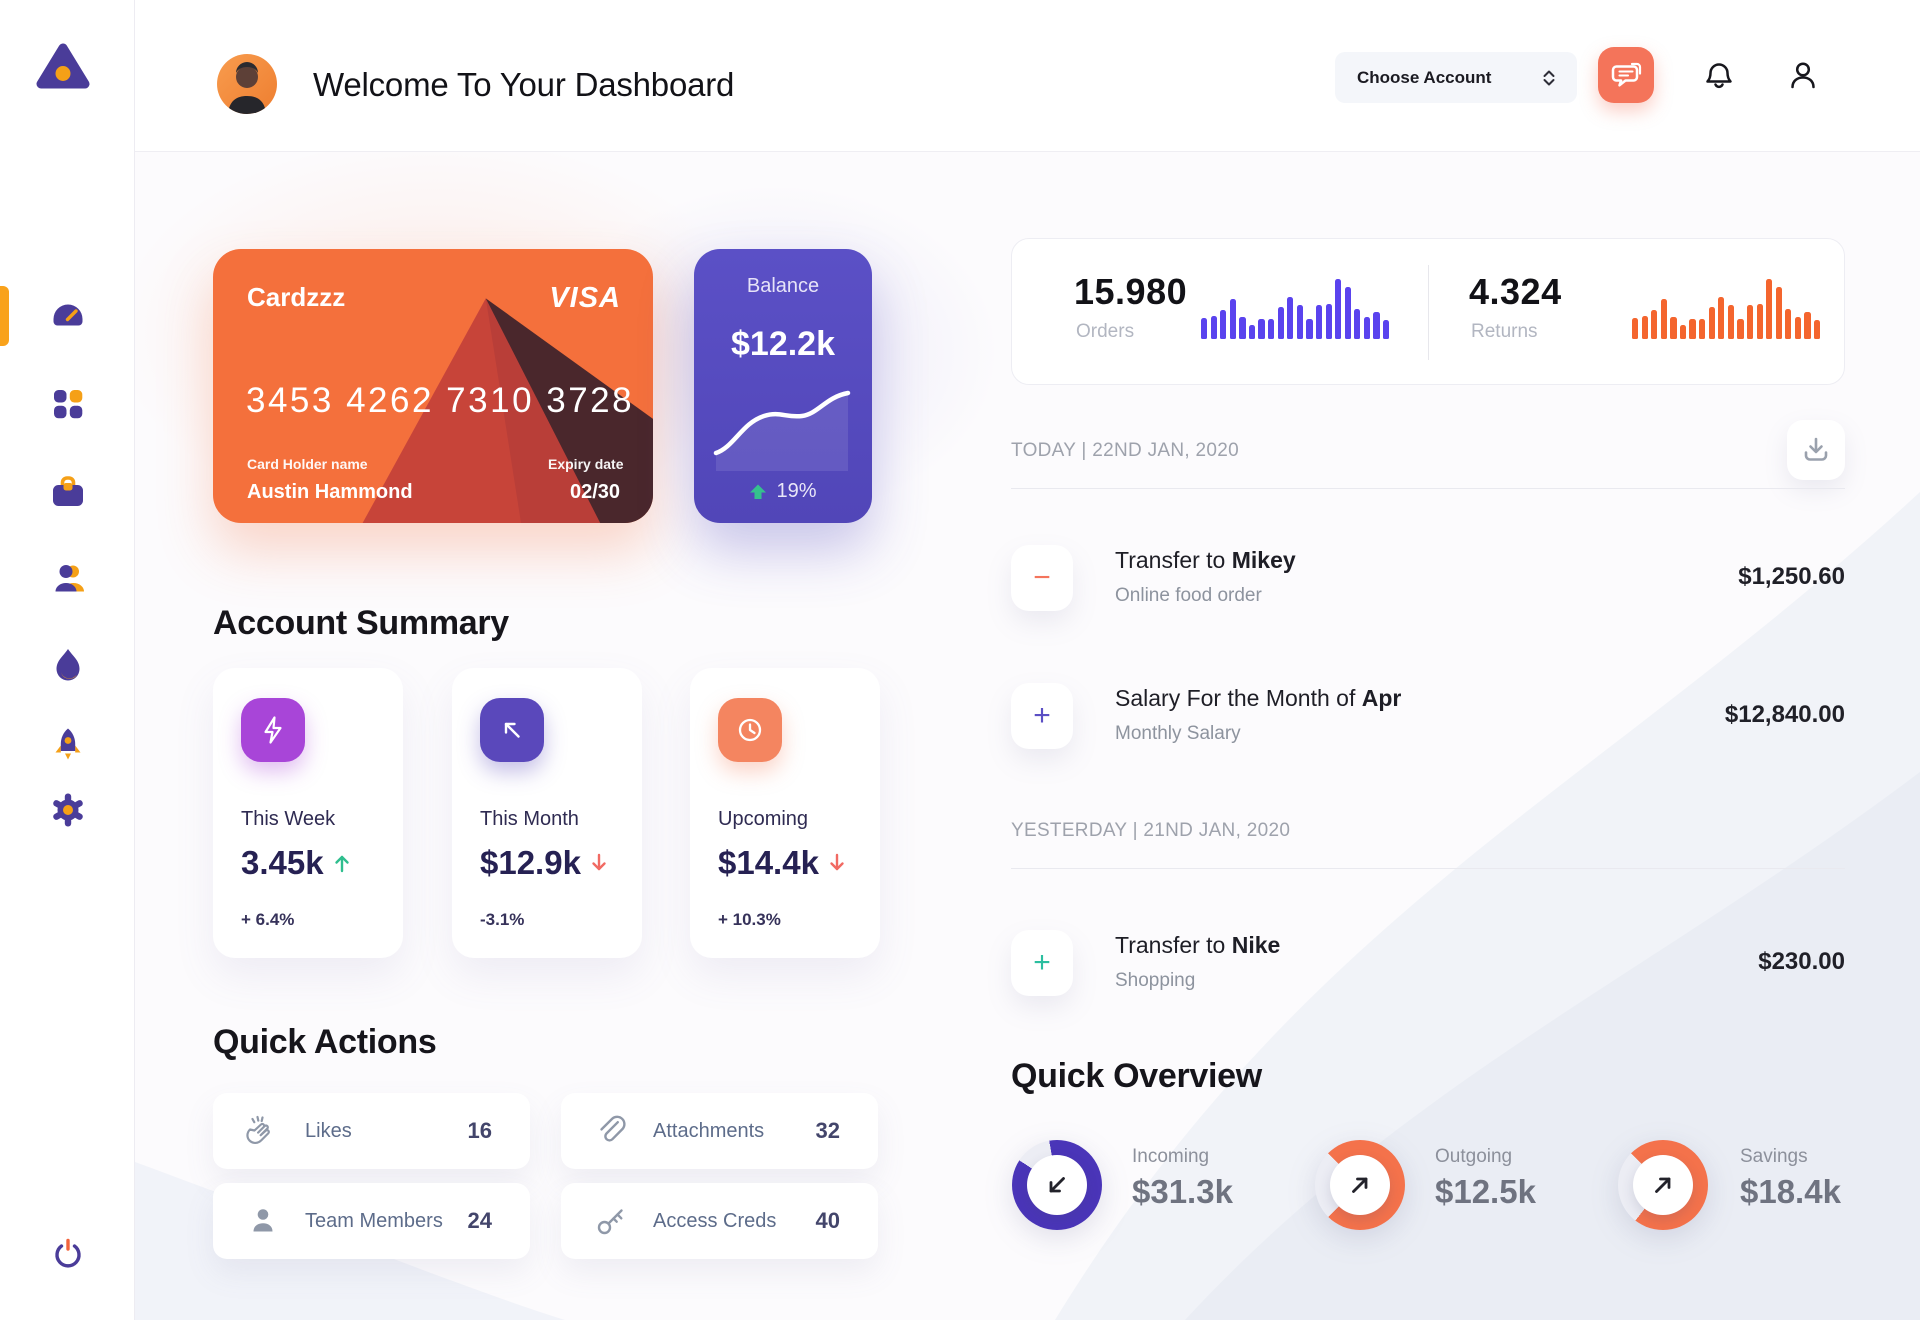  Describe the element at coordinates (595, 492) in the screenshot. I see `expiry-date: 02/30` at that location.